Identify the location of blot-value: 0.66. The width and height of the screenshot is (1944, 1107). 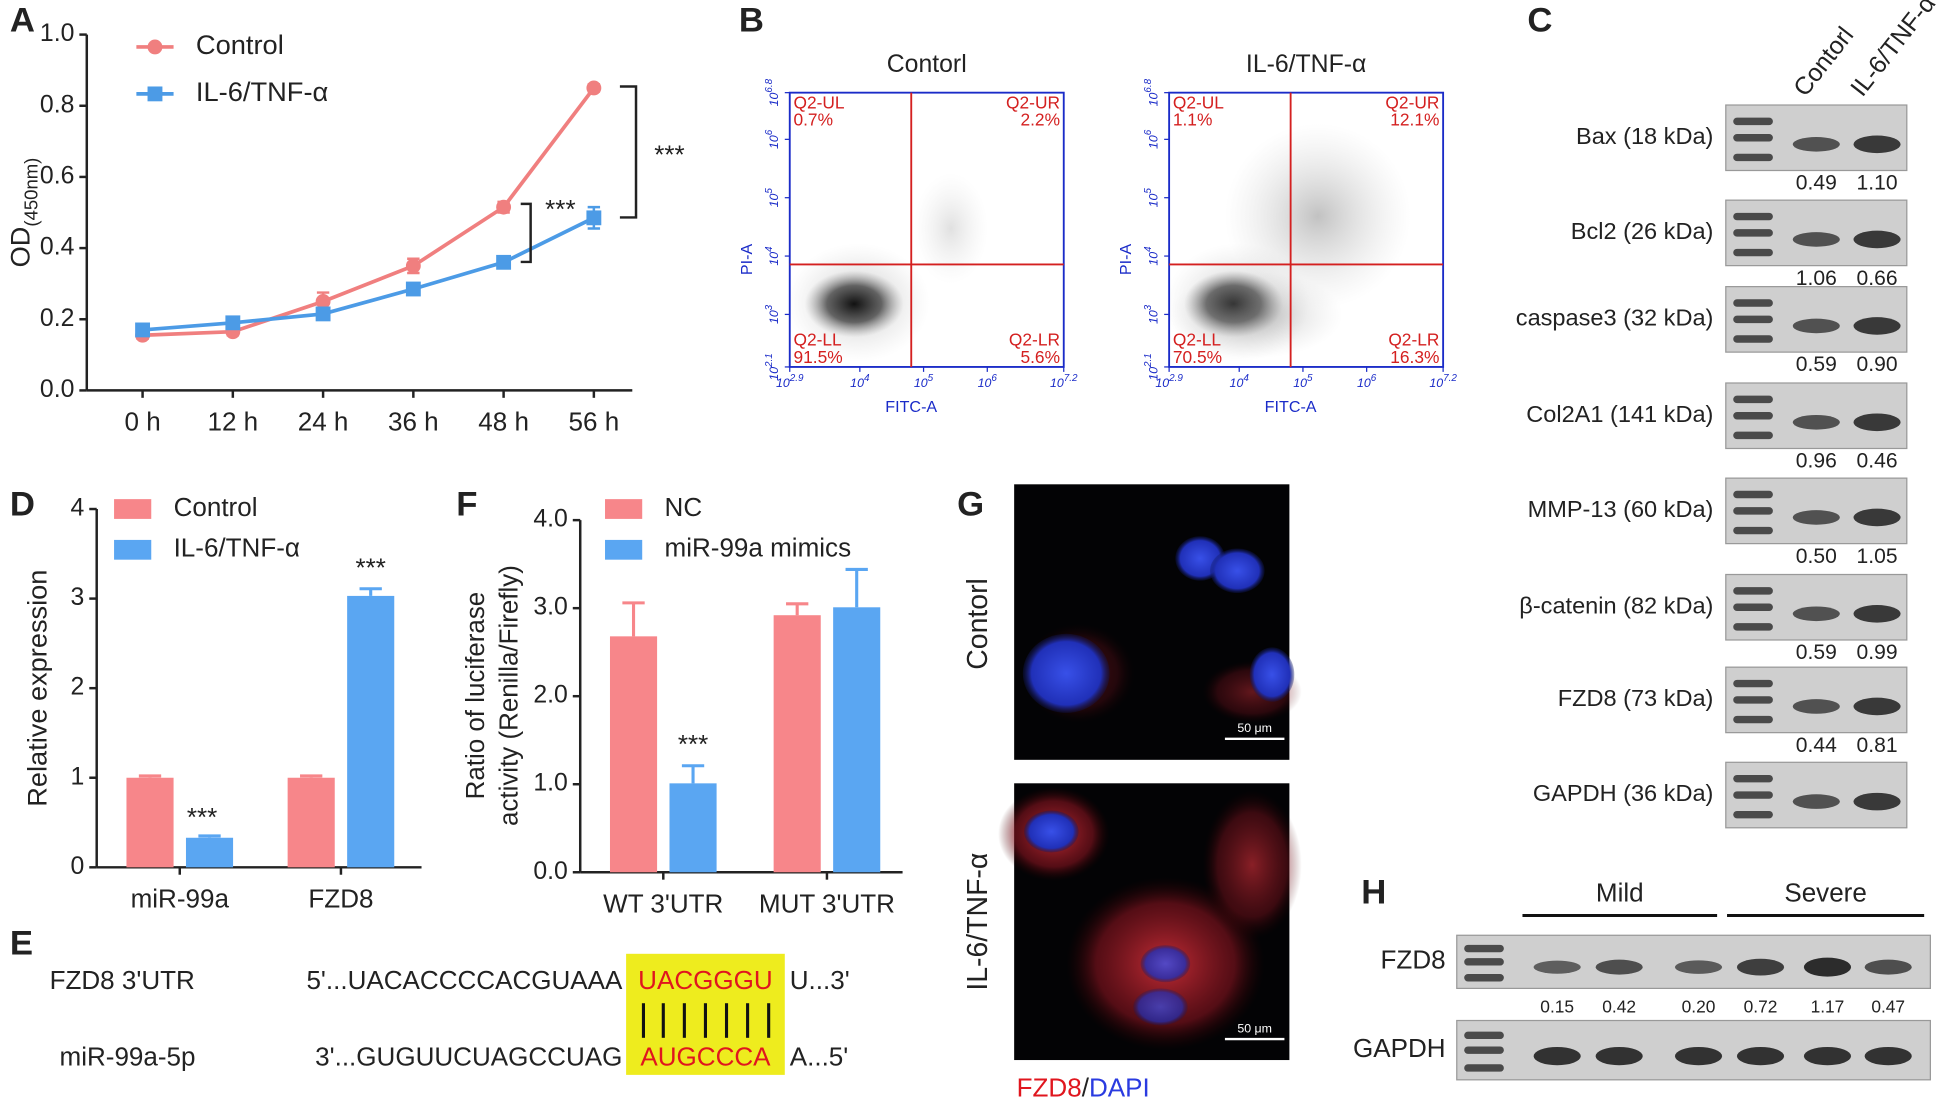
(1877, 278).